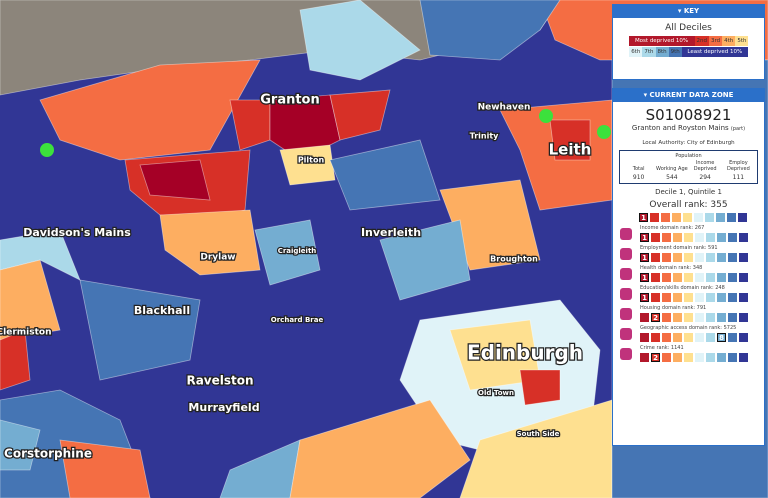  I want to click on decile-value: 8, so click(721, 337).